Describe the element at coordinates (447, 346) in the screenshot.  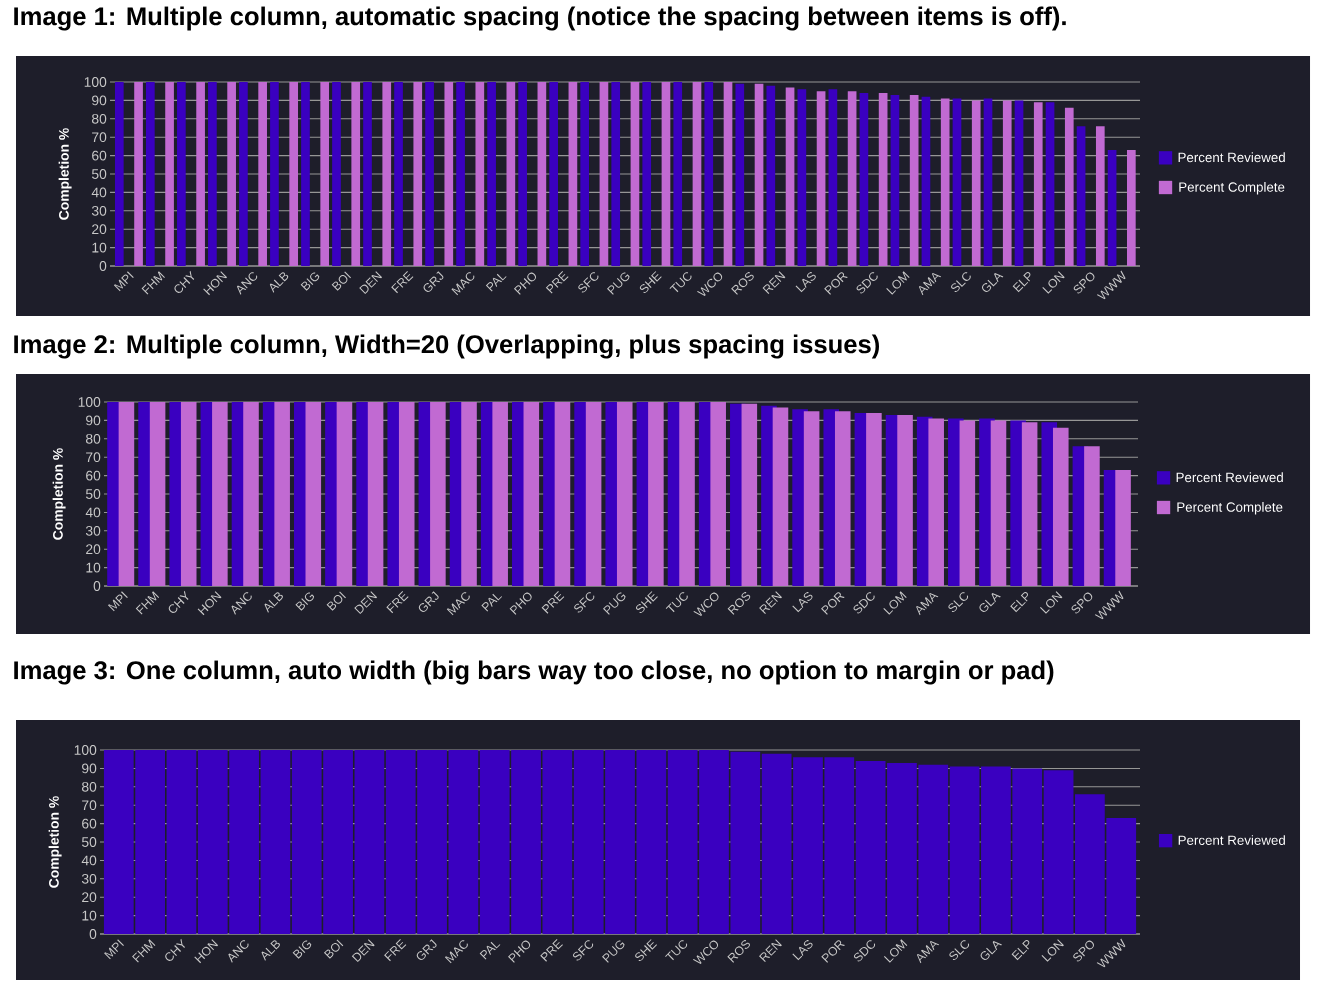
I see `chart-title: Image 2: Multiple column, Width=20 (Overlapping, plus spacing issues)` at that location.